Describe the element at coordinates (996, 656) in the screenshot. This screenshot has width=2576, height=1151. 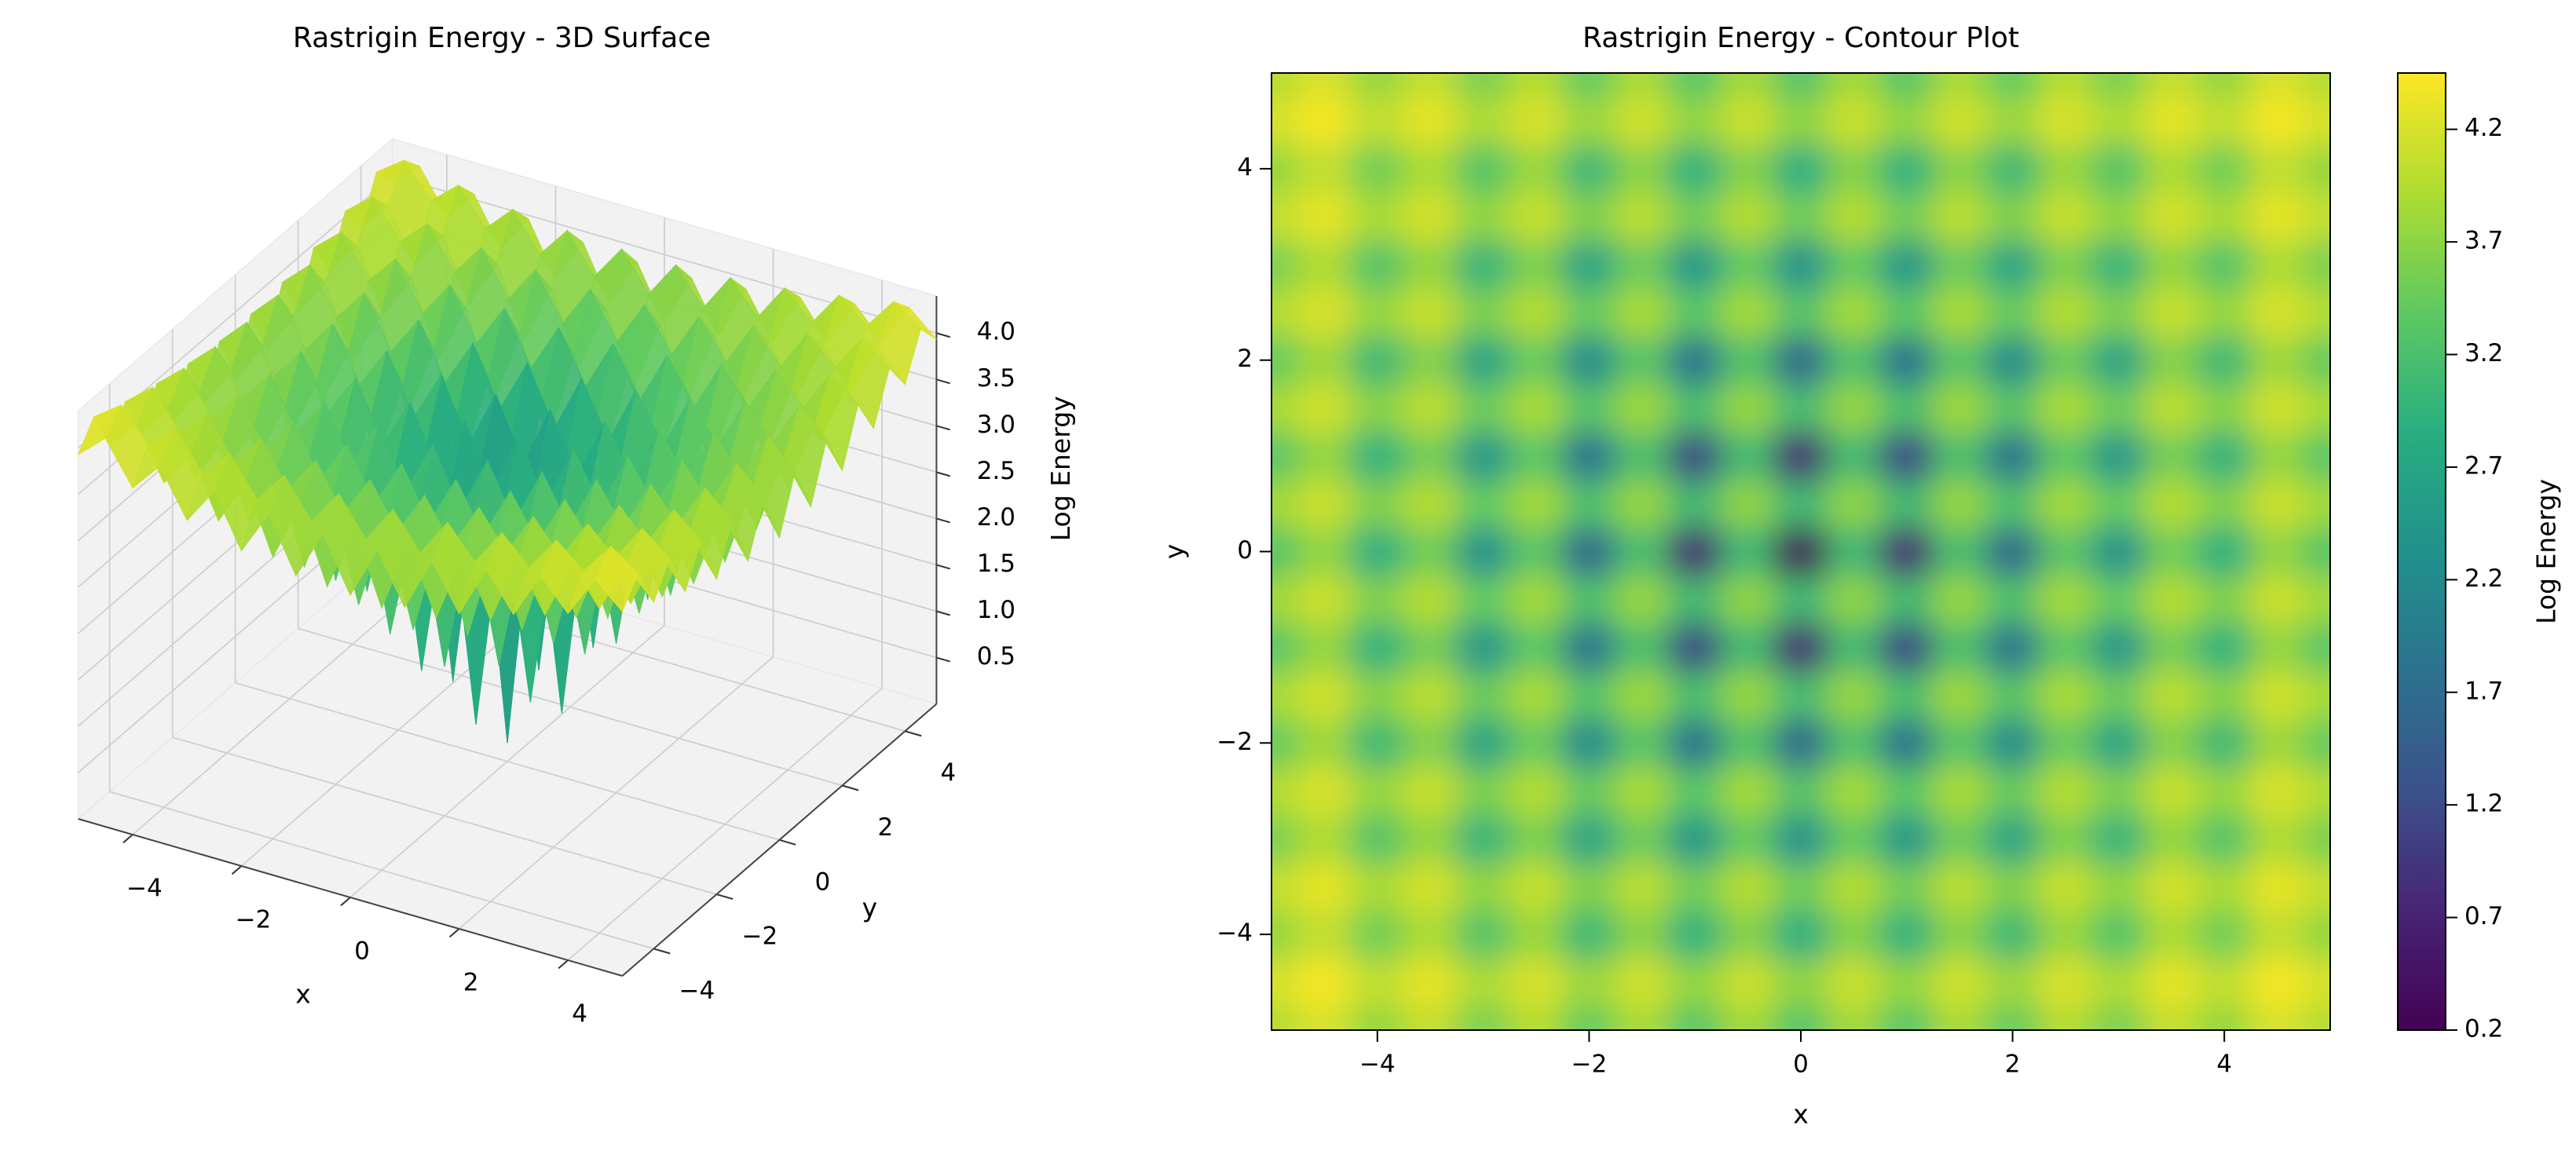
I see `z-tick-label: 0.5` at that location.